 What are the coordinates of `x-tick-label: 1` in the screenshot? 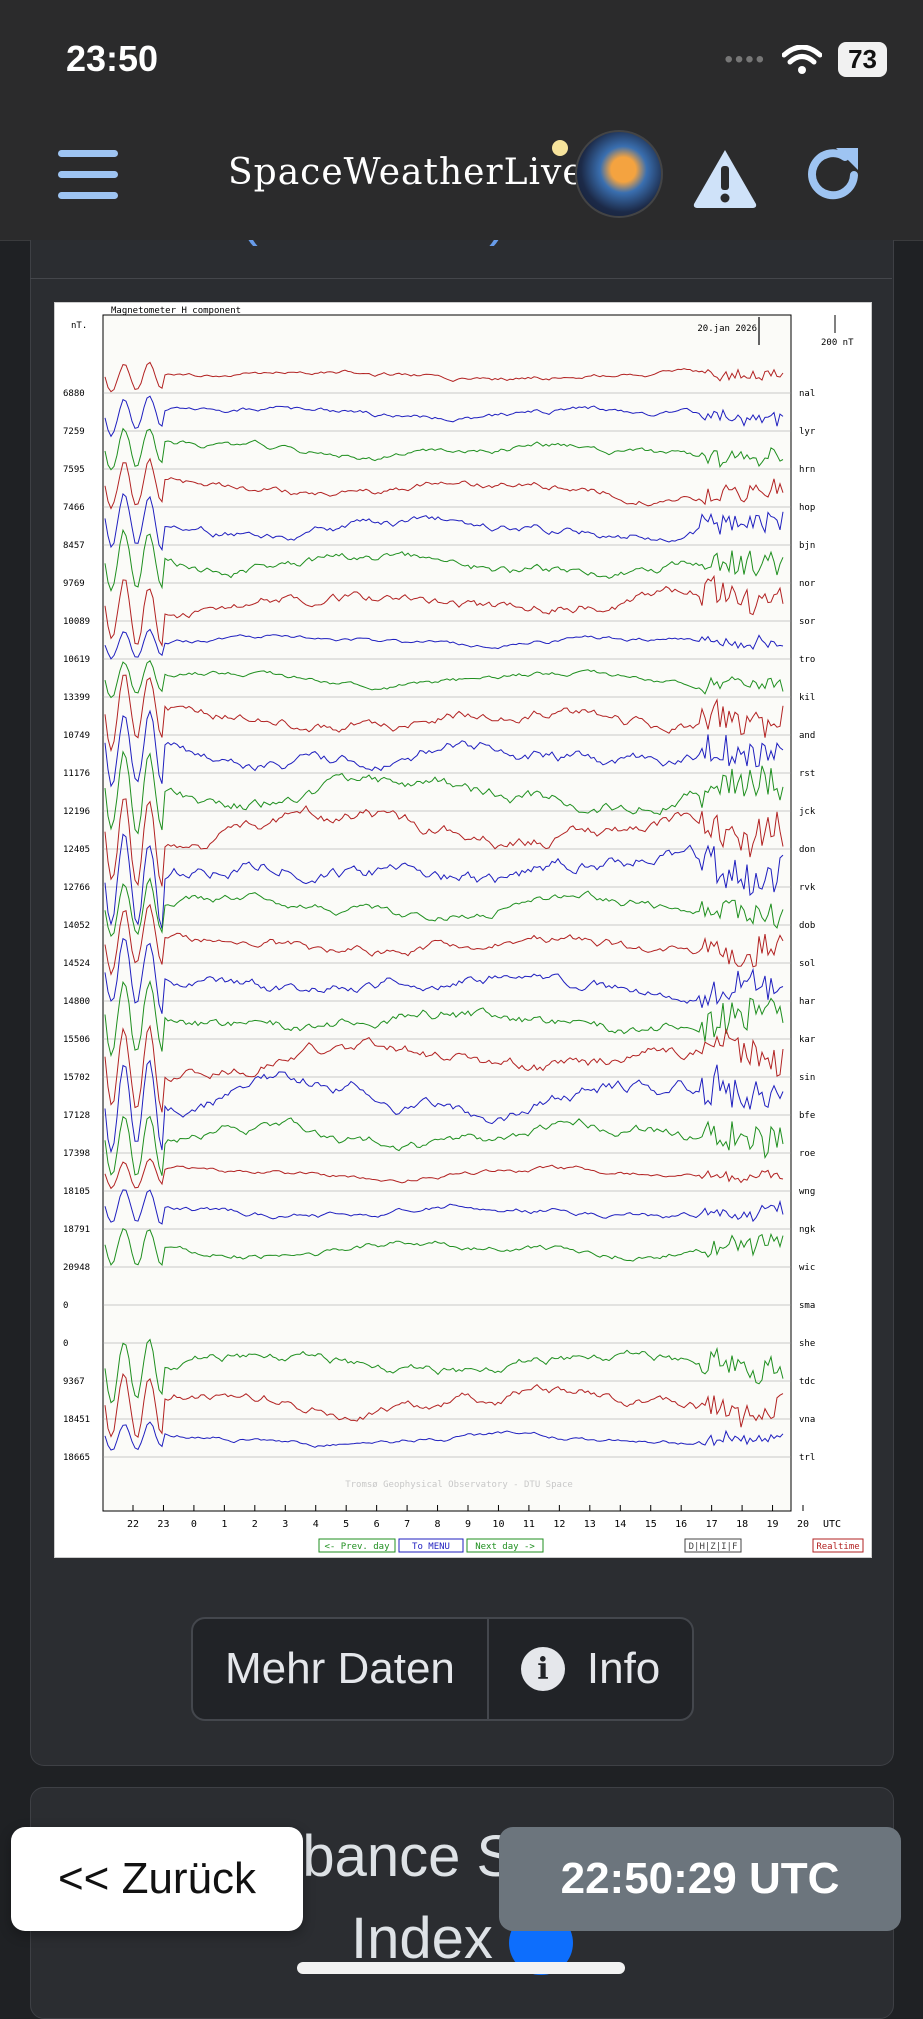 It's located at (224, 1524).